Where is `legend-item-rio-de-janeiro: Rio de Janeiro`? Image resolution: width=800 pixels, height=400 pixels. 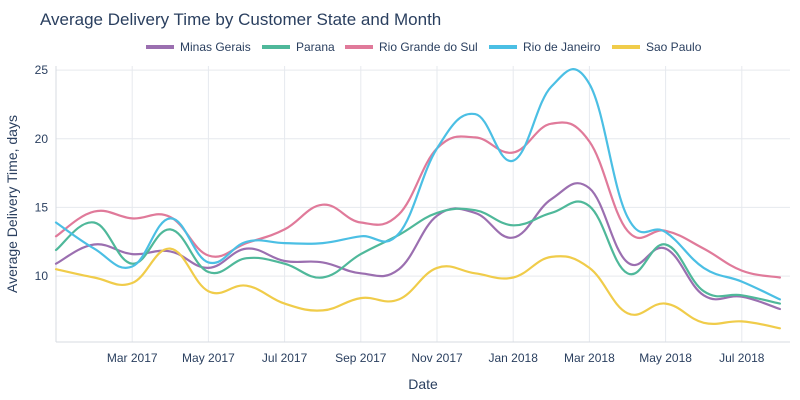
legend-item-rio-de-janeiro: Rio de Janeiro is located at coordinates (545, 47).